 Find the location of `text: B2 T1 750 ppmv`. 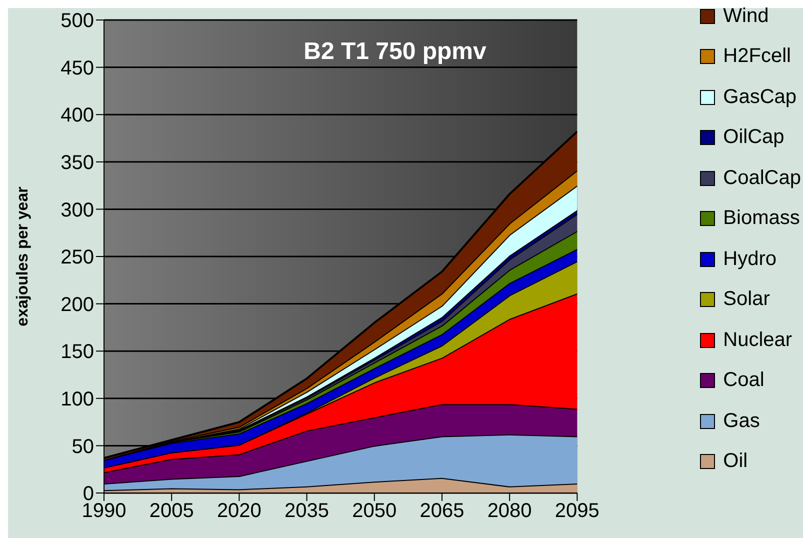

text: B2 T1 750 ppmv is located at coordinates (395, 52).